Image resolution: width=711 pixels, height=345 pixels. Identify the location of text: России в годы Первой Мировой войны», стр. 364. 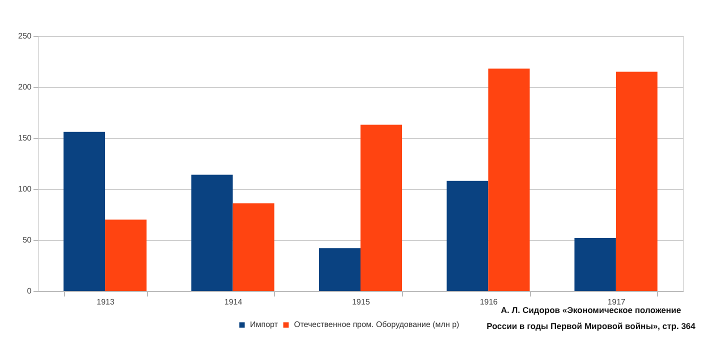
(591, 326).